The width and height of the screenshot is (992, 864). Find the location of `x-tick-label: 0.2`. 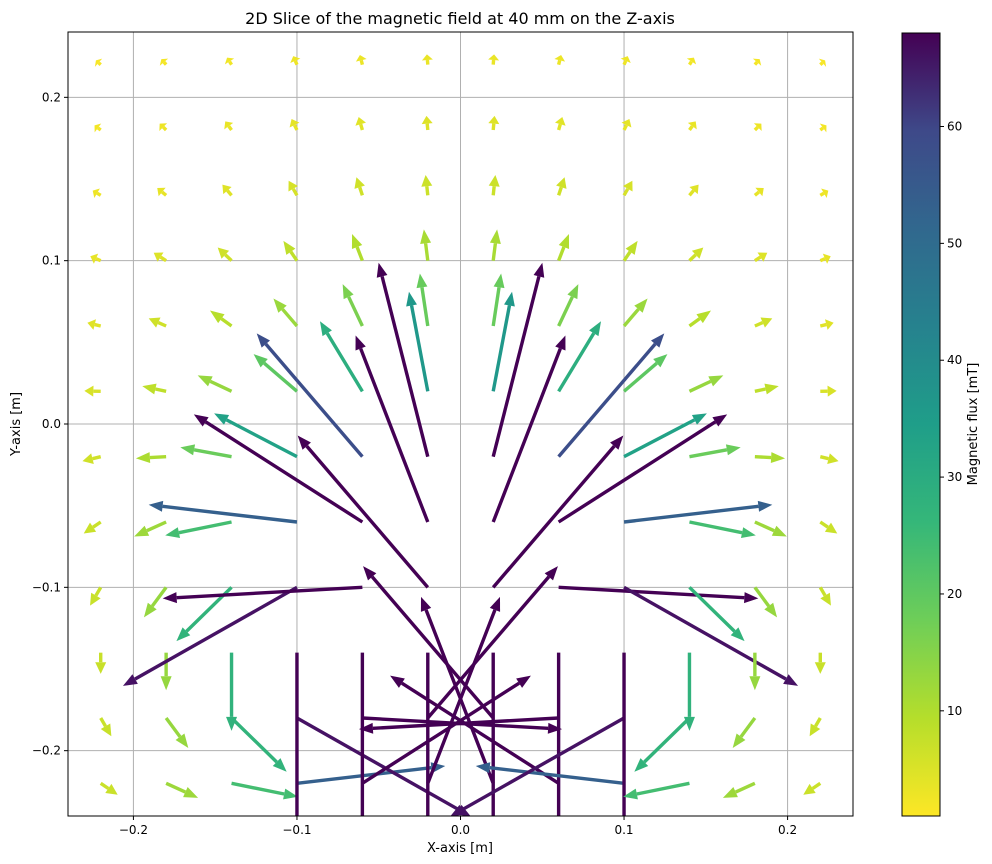

x-tick-label: 0.2 is located at coordinates (787, 830).